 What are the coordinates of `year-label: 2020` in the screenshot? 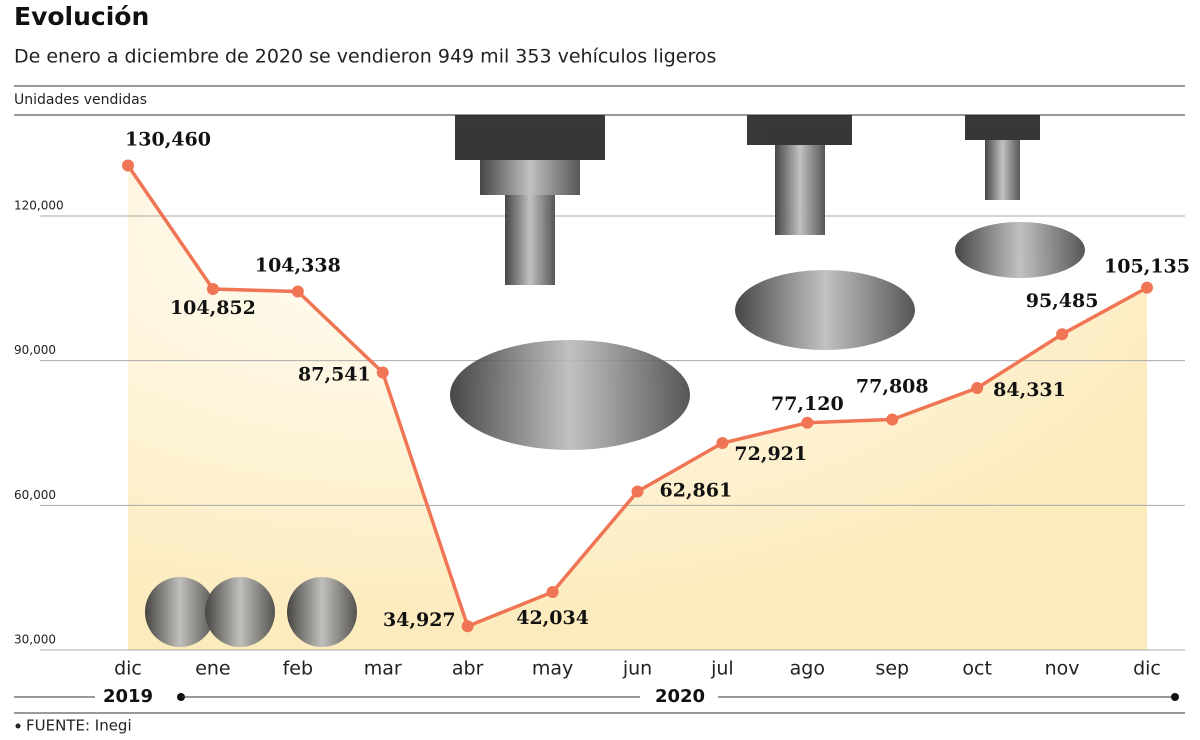 It's located at (680, 696).